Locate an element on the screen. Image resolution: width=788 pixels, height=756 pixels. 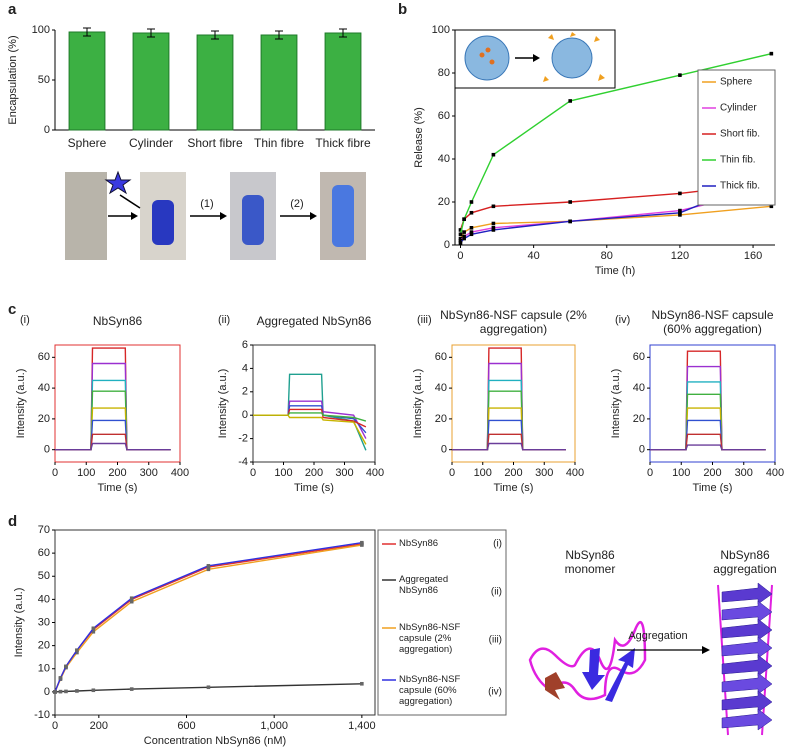
x-tick-label: Thick fibre is located at coordinates (343, 143).